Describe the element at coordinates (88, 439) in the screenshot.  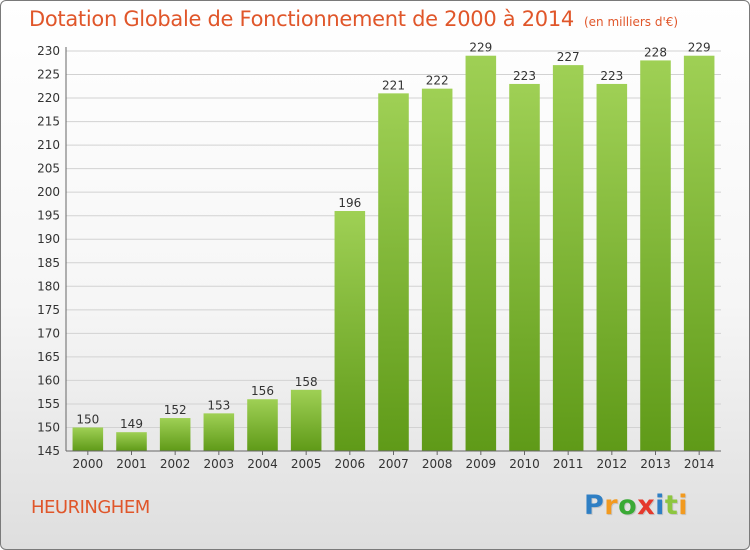
I see `bar-2000` at that location.